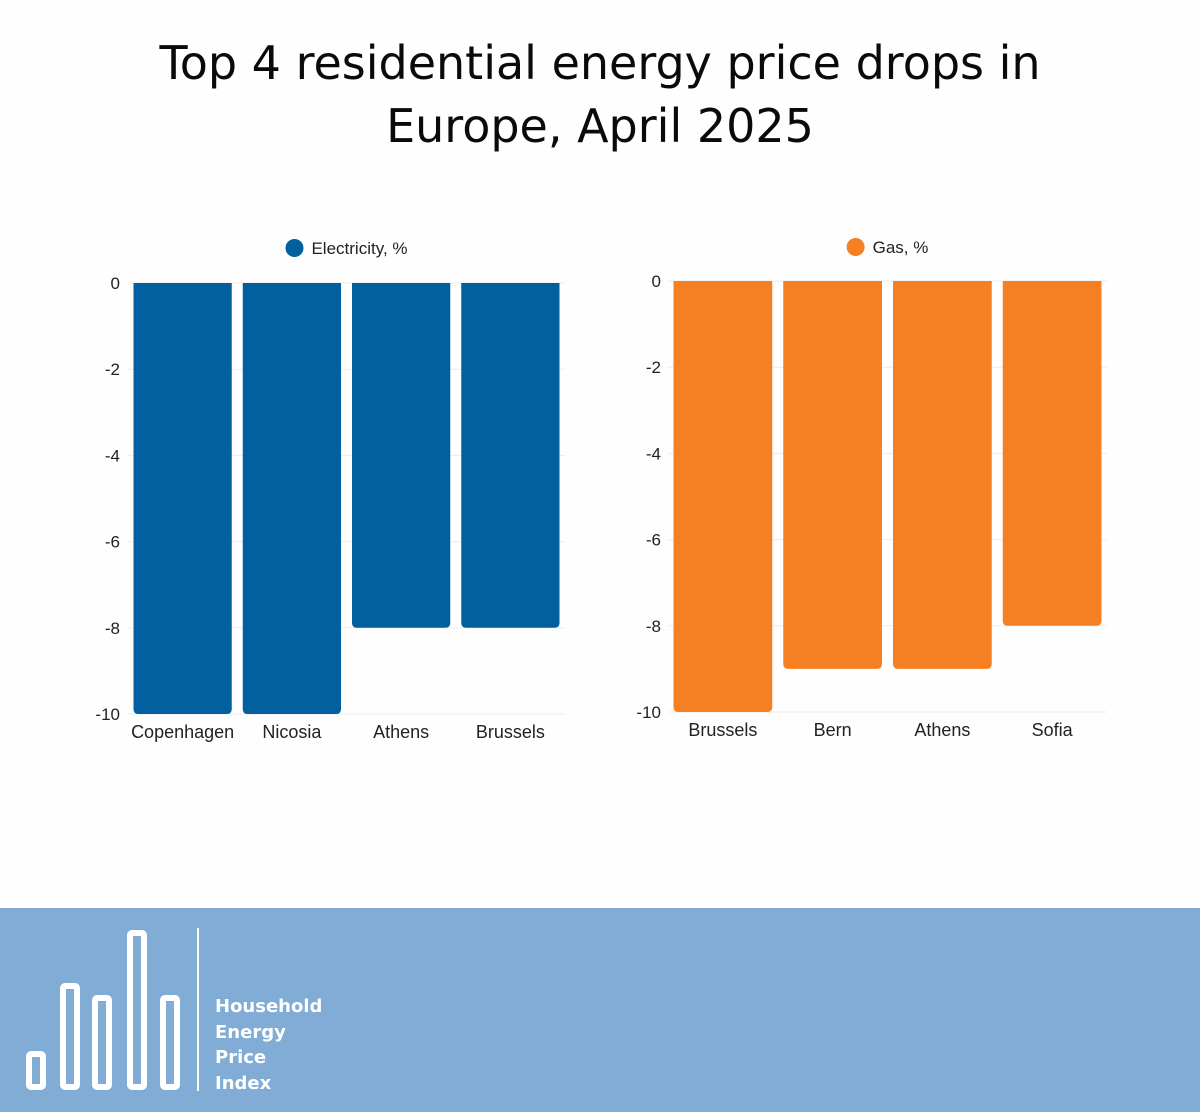  I want to click on y-tick-label-1-3: -6, so click(653, 540).